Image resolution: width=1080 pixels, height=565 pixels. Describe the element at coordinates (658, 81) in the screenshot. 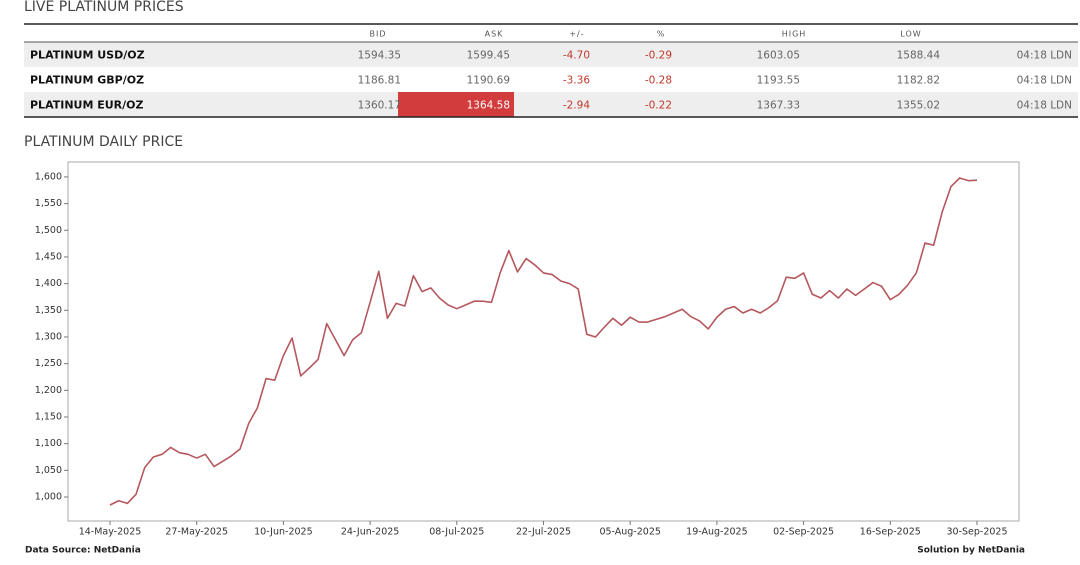

I see `cell: -0.28` at that location.